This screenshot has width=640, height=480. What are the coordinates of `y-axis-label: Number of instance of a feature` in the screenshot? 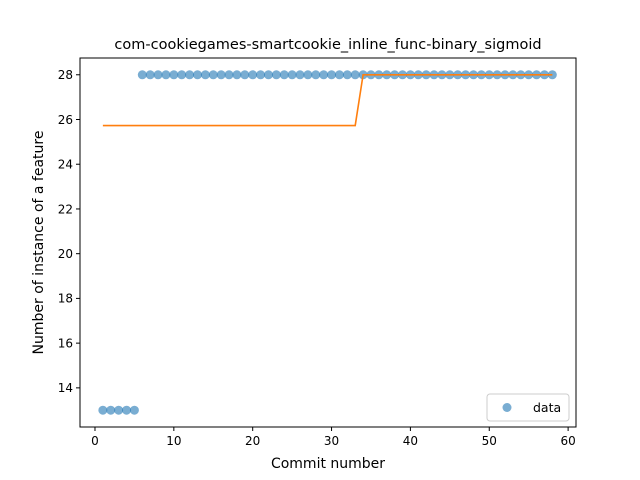 It's located at (39, 243).